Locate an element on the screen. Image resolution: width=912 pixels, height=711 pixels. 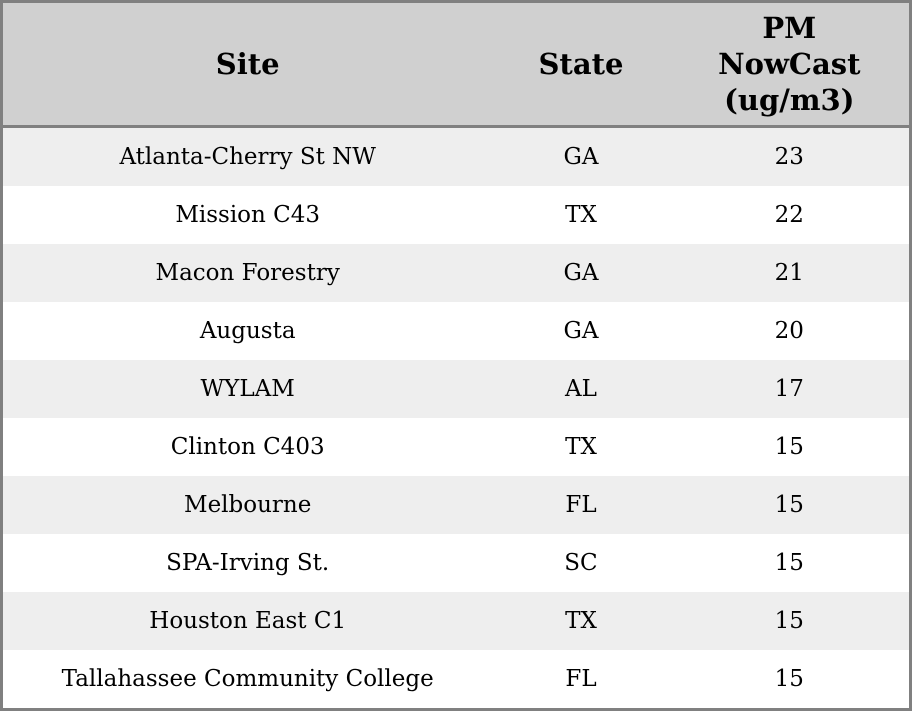
table-row: Atlanta-Cherry St NW GA 23 is located at coordinates (456, 156).